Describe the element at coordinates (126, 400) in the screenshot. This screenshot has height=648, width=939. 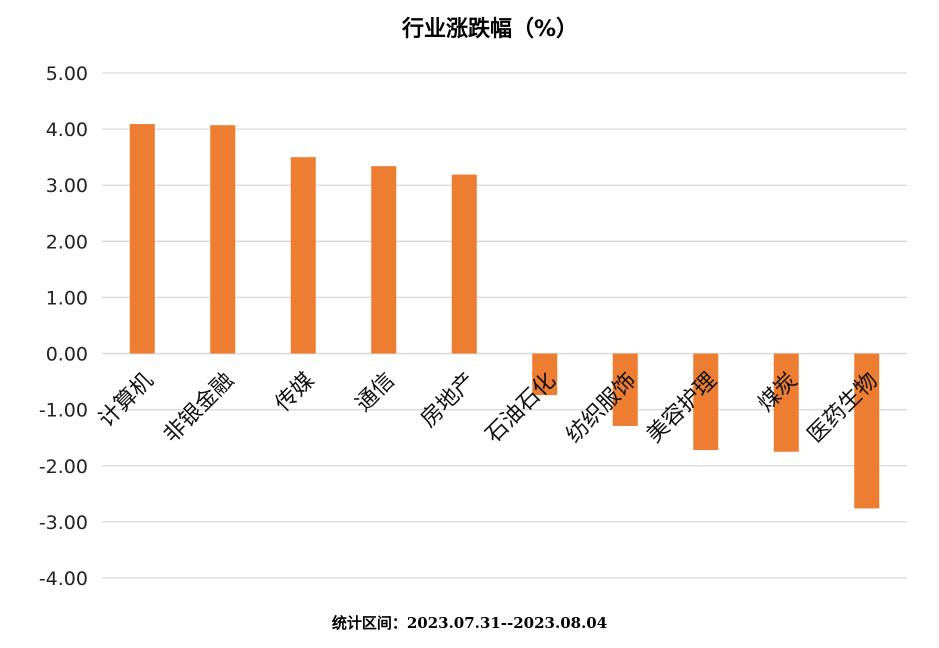
I see `x-category-label: 计算机` at that location.